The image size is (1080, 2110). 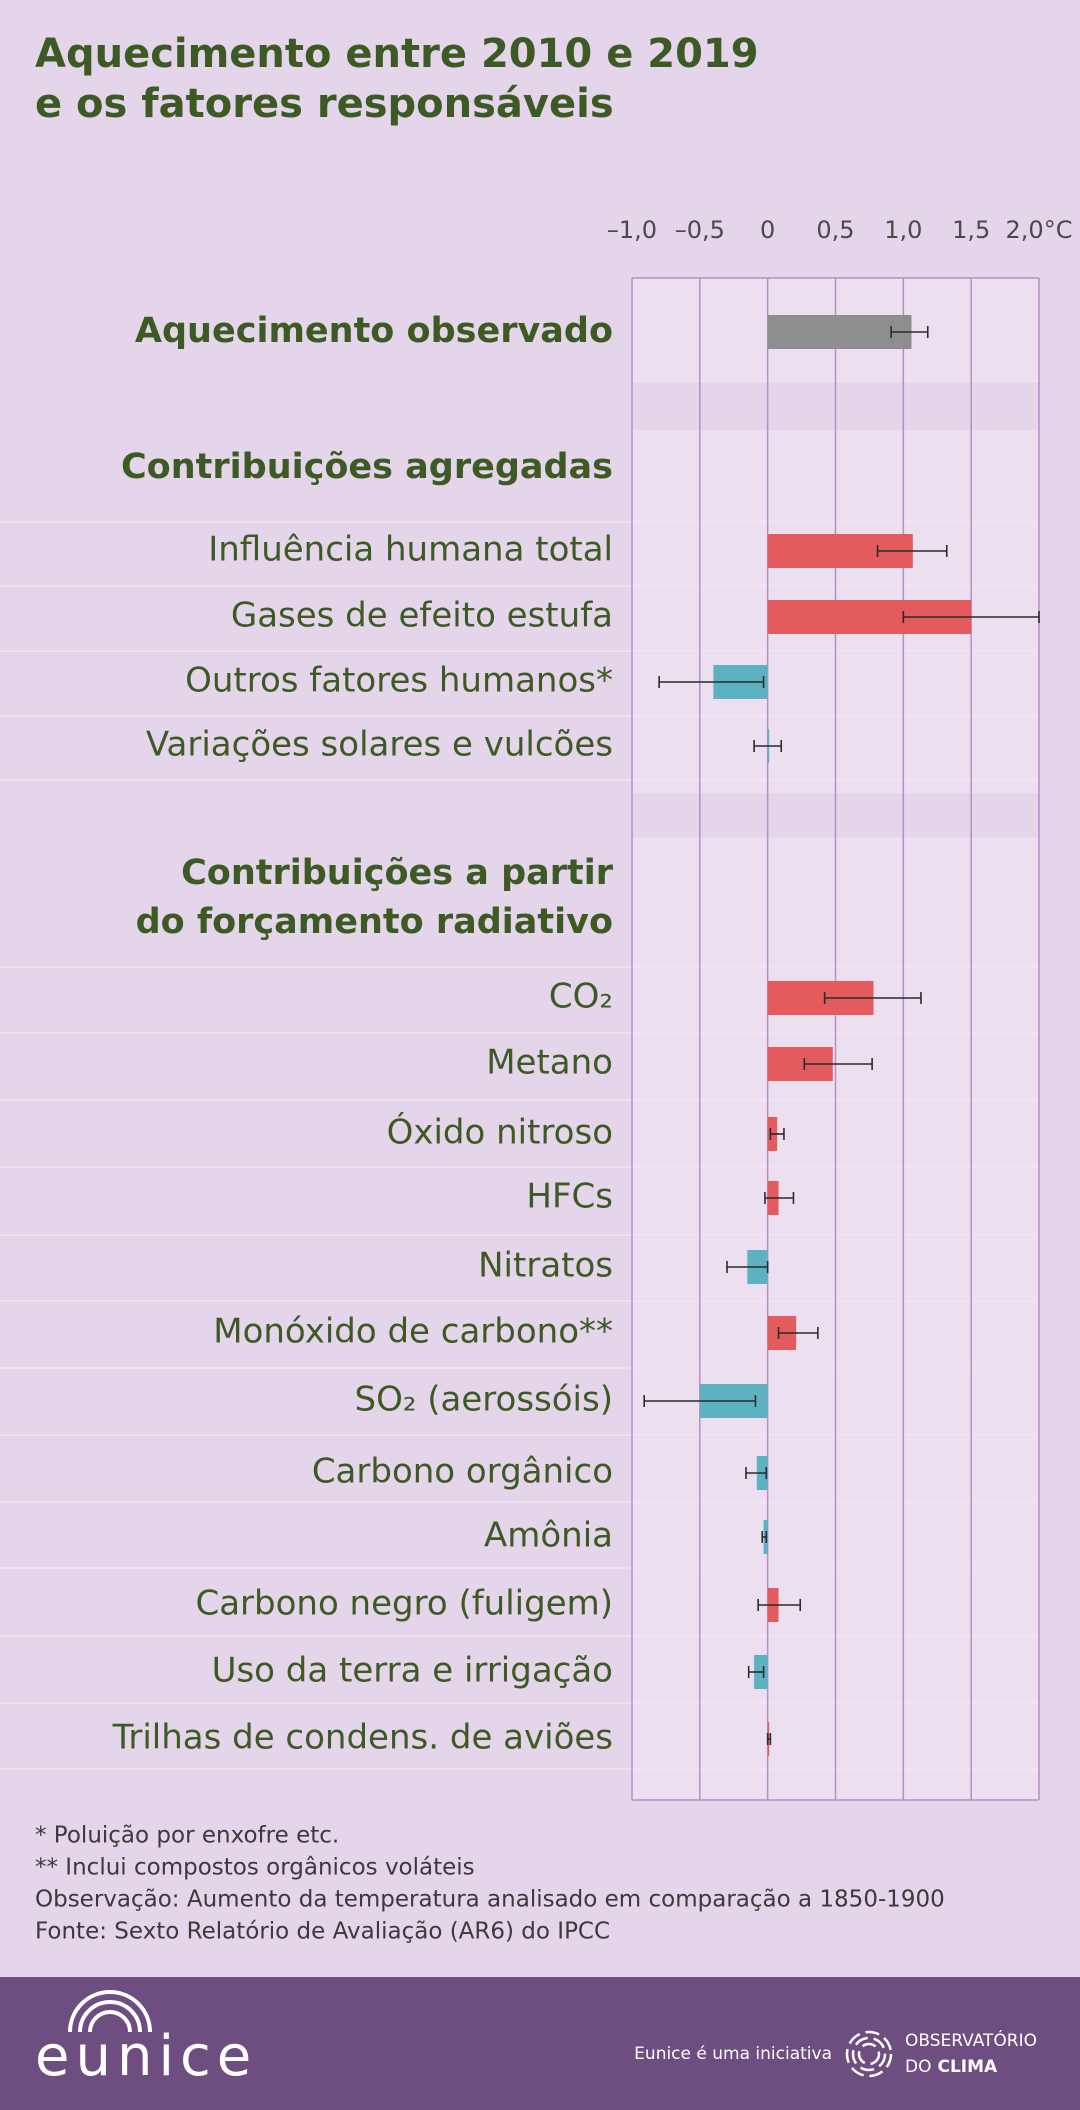 What do you see at coordinates (462, 1472) in the screenshot?
I see `category-label: Carbono orgânico` at bounding box center [462, 1472].